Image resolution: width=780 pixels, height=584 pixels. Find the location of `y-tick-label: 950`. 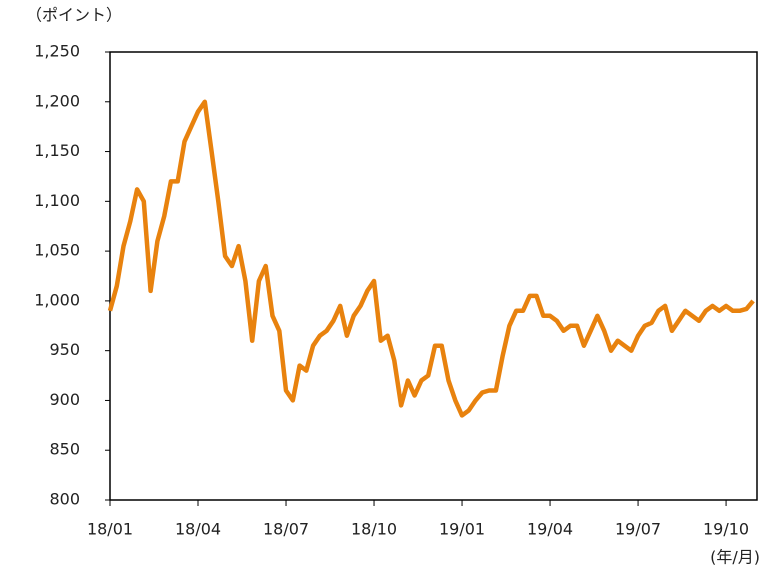

y-tick-label: 950 is located at coordinates (64, 349).